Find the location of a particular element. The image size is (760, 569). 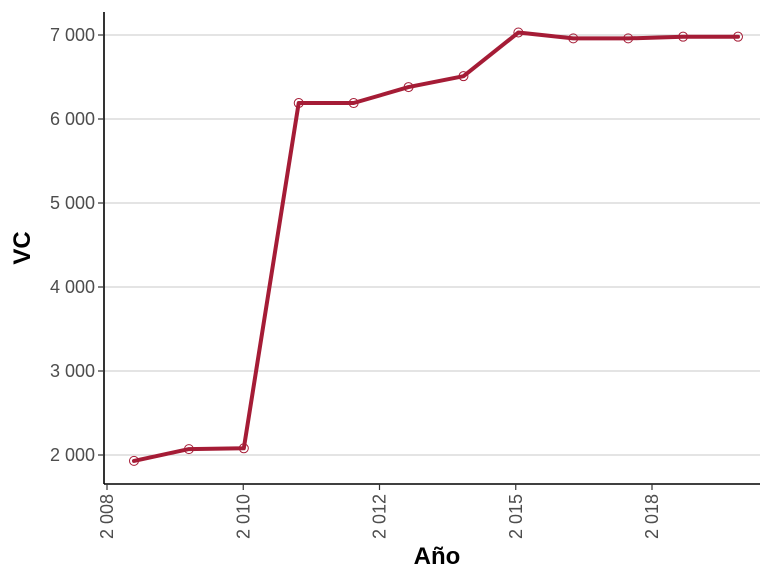

y-tick-label: 2 000 is located at coordinates (72, 455).